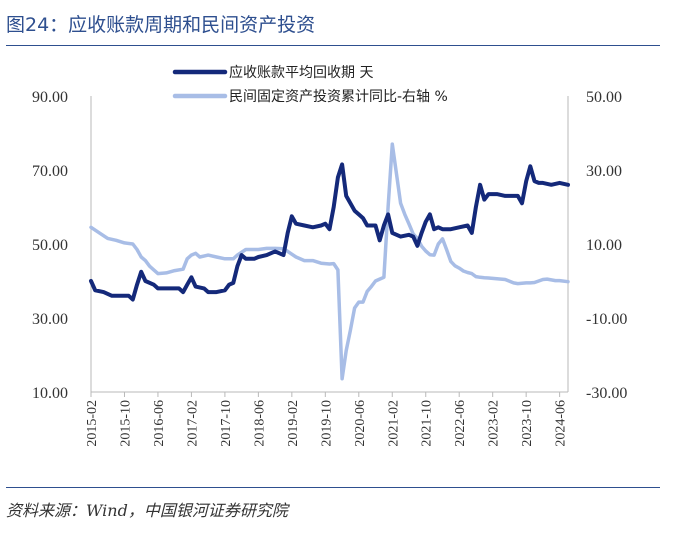 Image resolution: width=680 pixels, height=534 pixels. What do you see at coordinates (226, 423) in the screenshot?
I see `x-axis-tick-label: 2017-10` at bounding box center [226, 423].